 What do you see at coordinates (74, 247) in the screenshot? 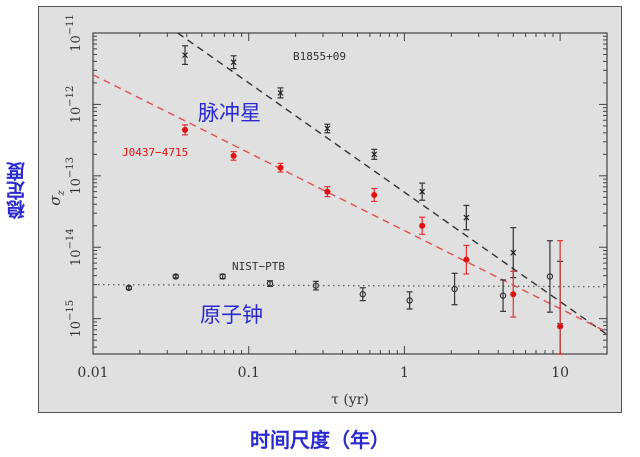
I see `y-tick-label: 10−14` at bounding box center [74, 247].